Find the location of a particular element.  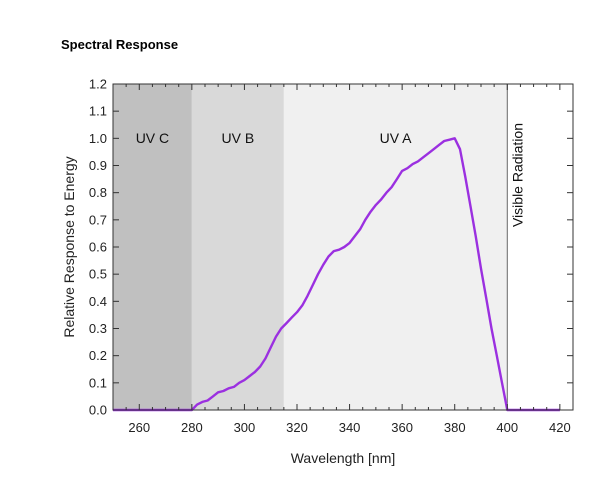

band-label-2: UV A is located at coordinates (396, 138).